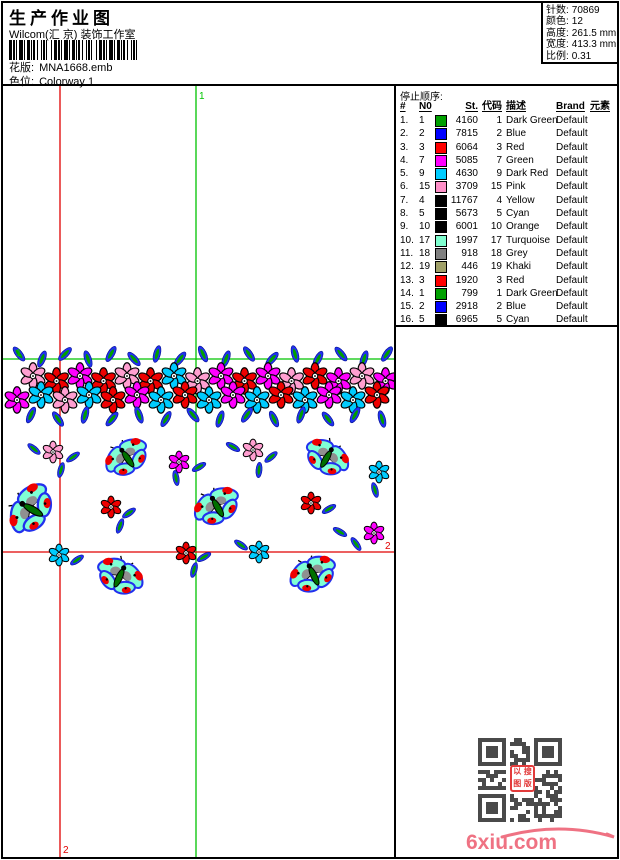 Image resolution: width=620 pixels, height=860 pixels. Describe the element at coordinates (515, 280) in the screenshot. I see `cell-desc: Red` at that location.